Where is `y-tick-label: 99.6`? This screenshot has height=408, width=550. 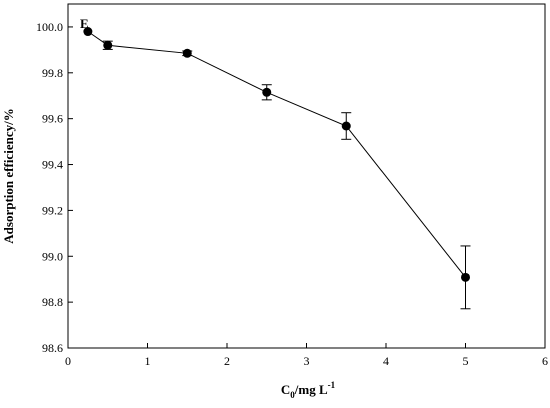 y-tick-label: 99.6 is located at coordinates (52, 119).